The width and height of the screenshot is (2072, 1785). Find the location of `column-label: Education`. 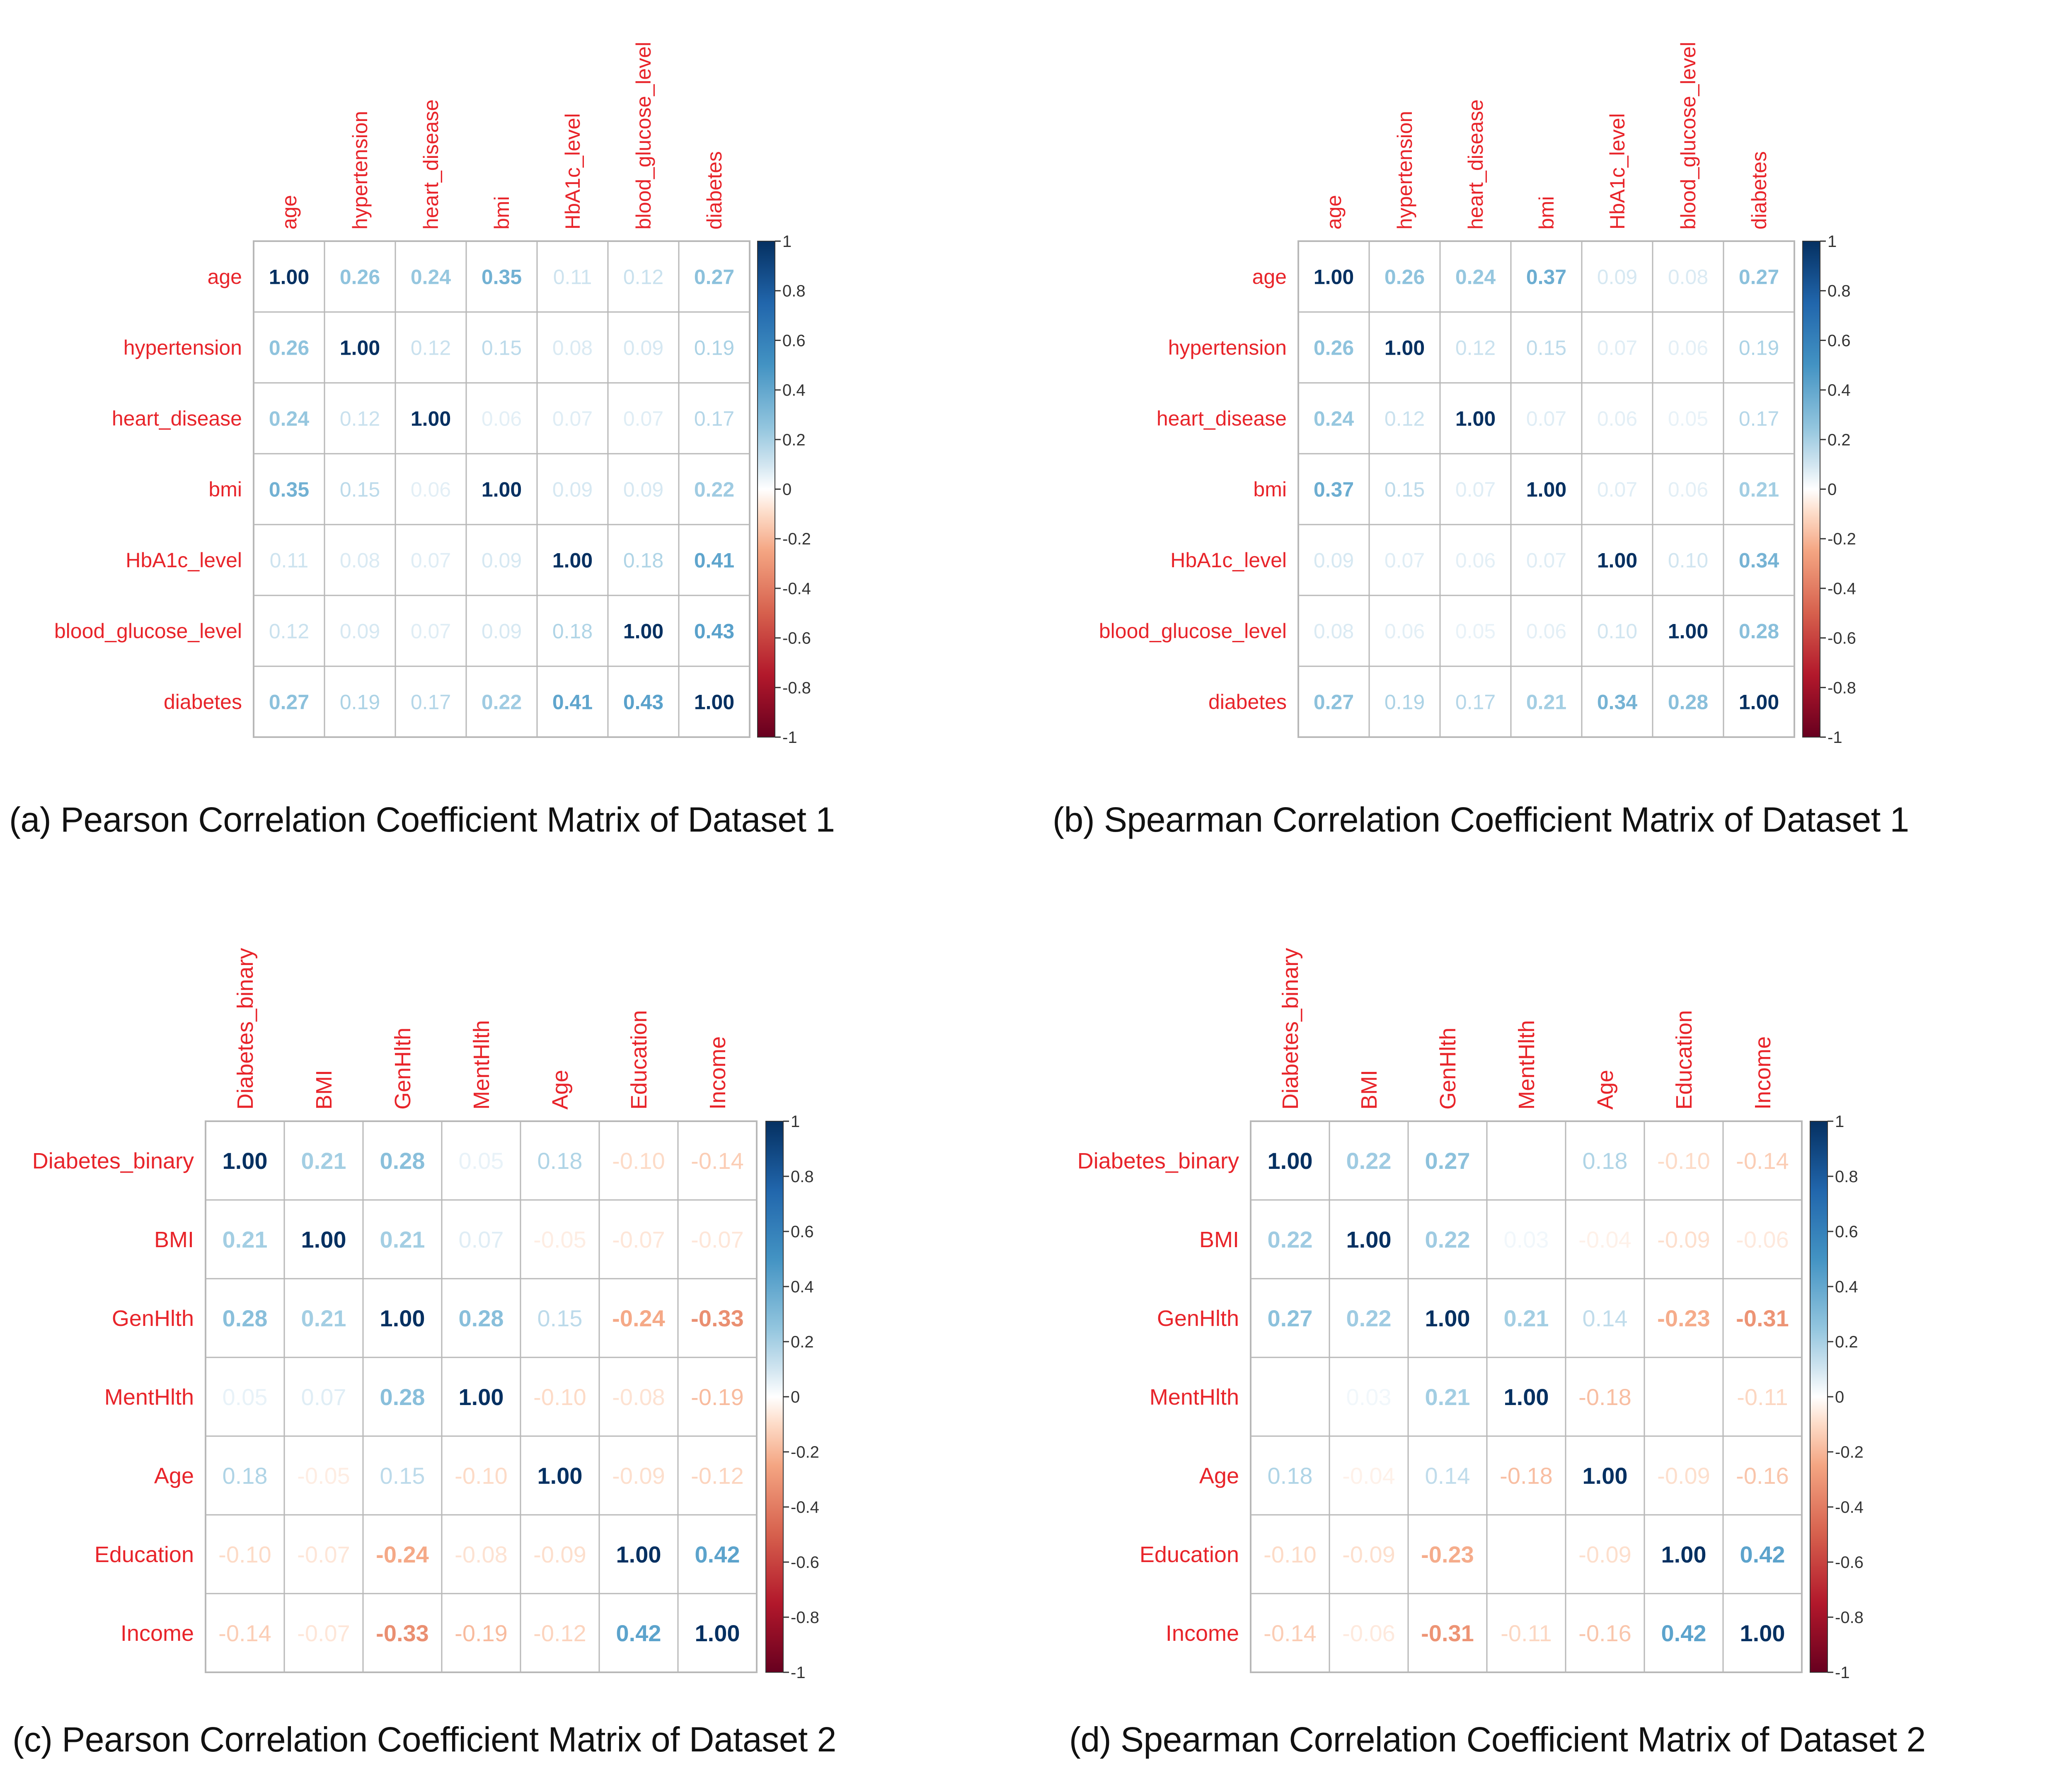

column-label: Education is located at coordinates (639, 1060).